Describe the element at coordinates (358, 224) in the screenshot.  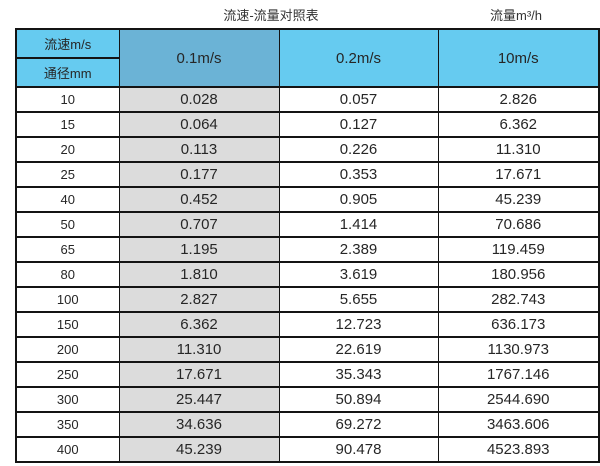
I see `value-cell: 1.414` at that location.